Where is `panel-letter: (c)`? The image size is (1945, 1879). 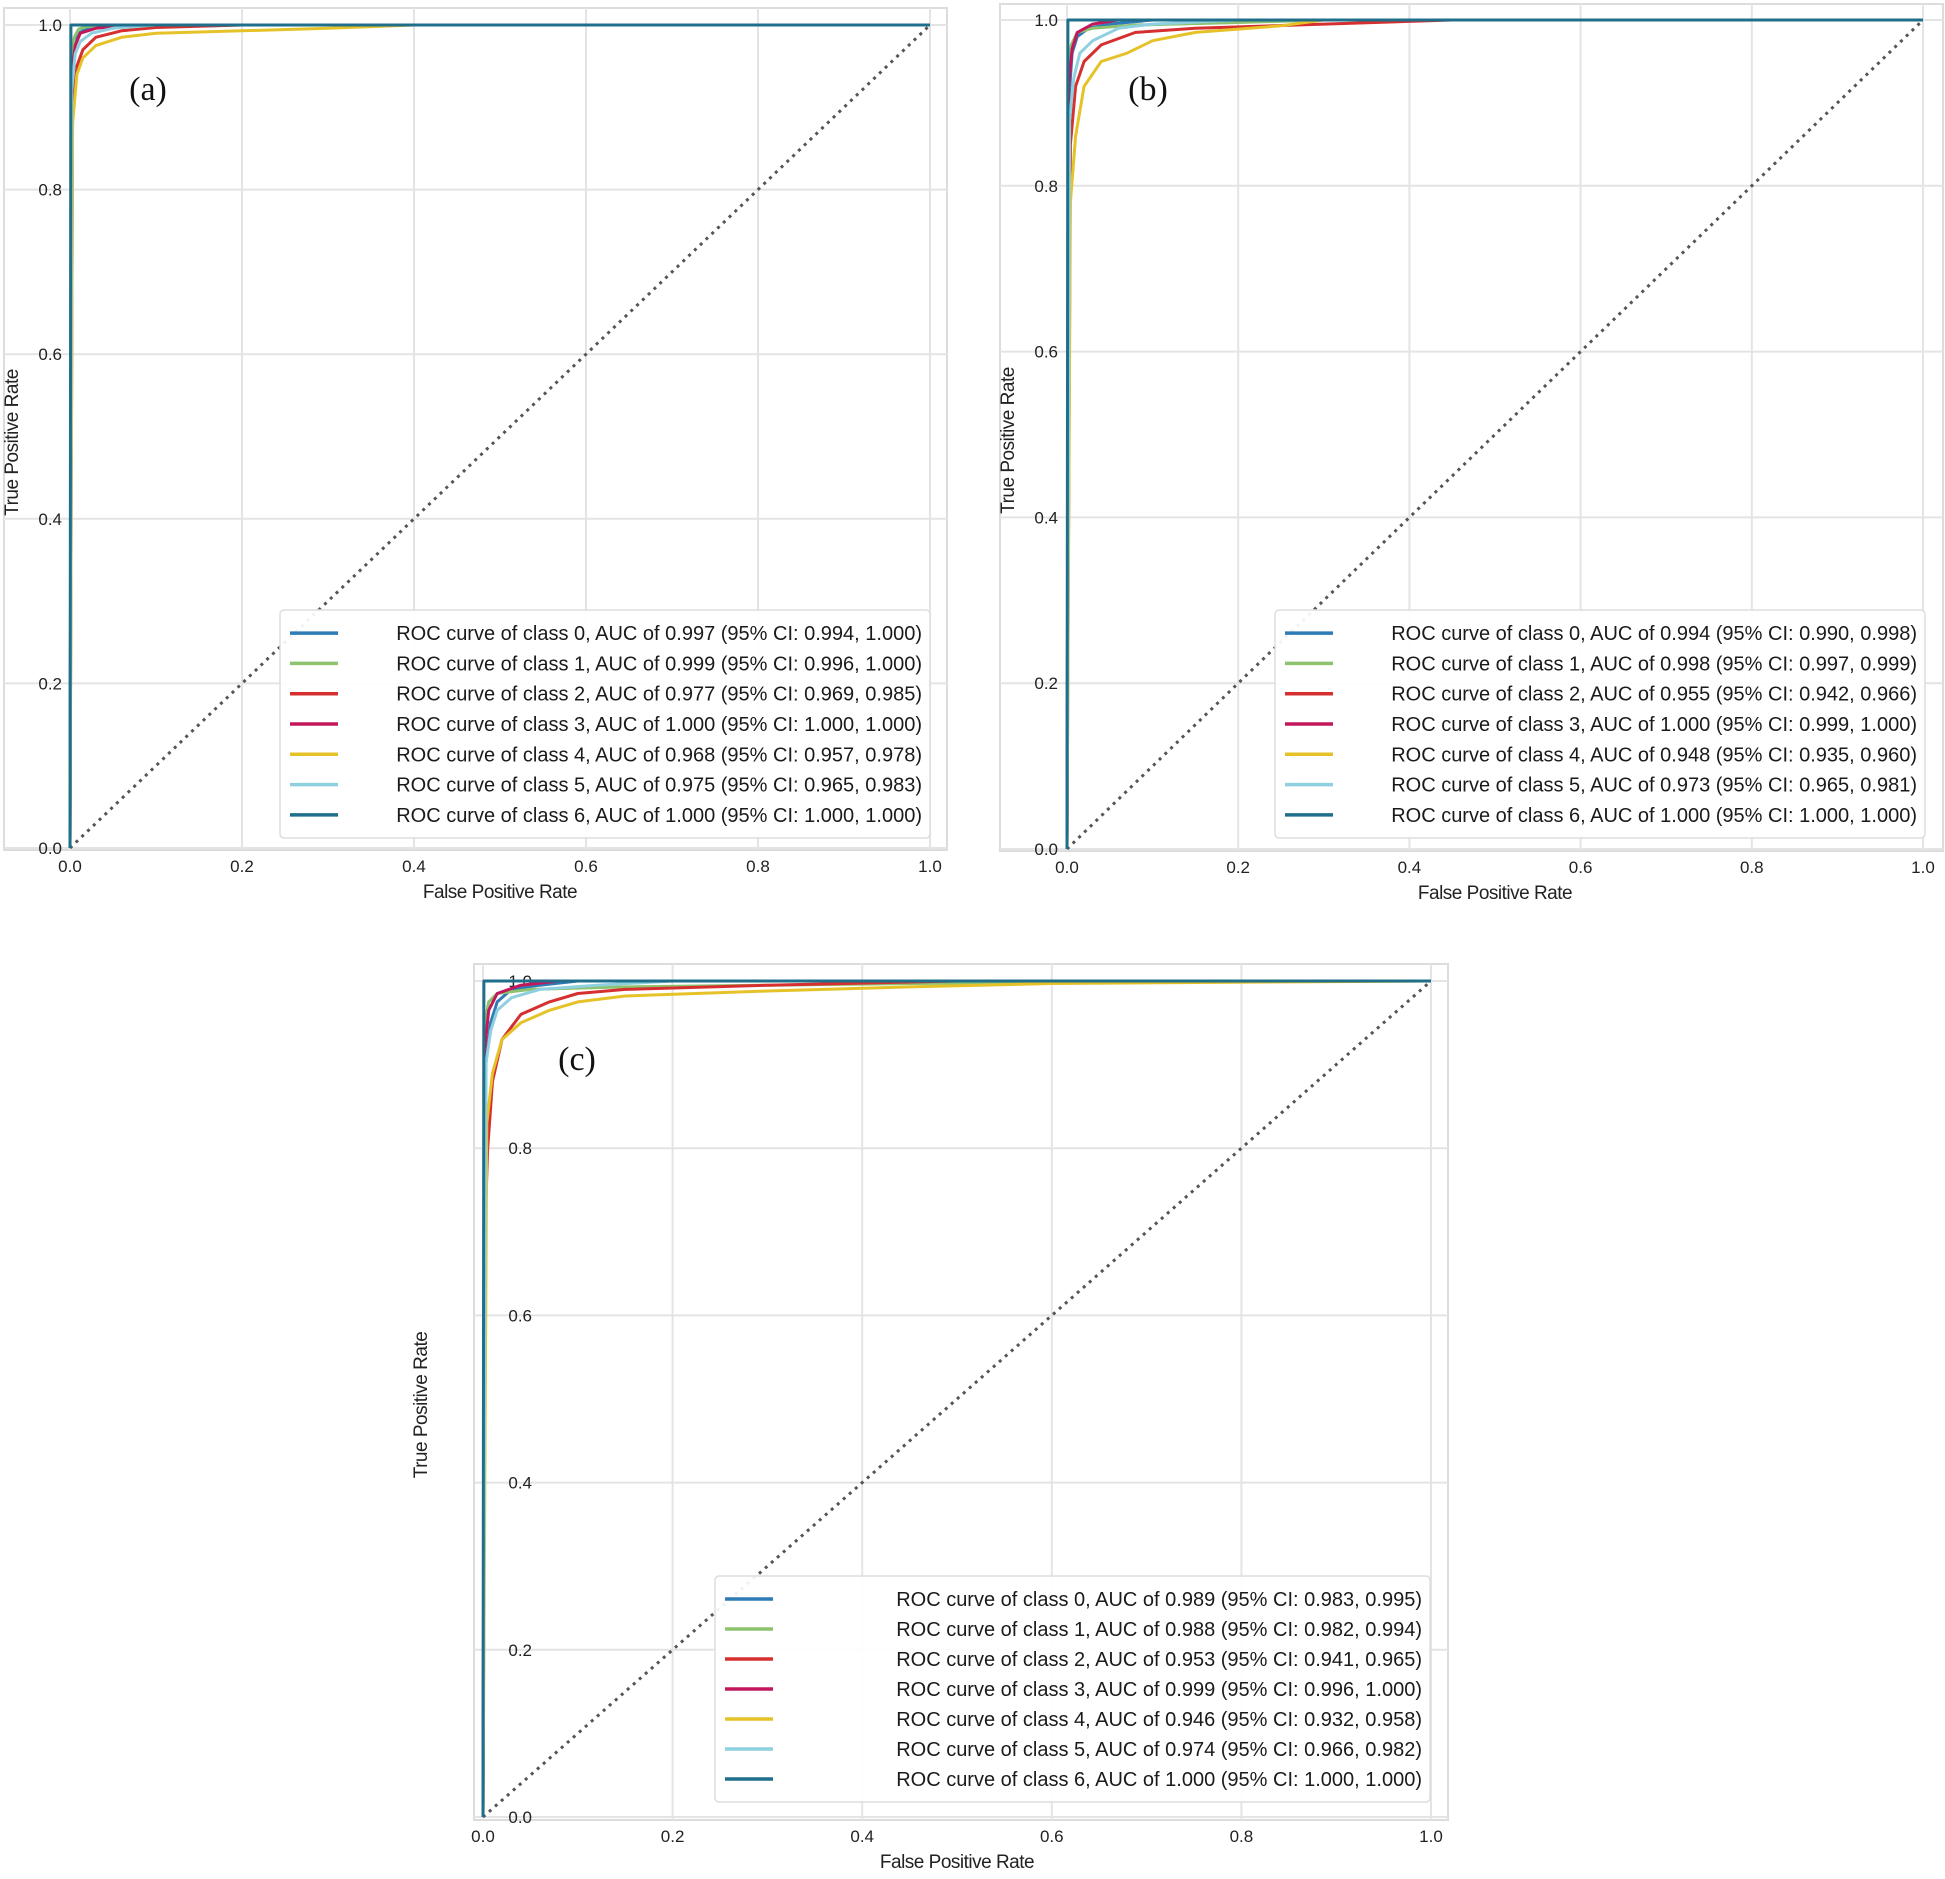 panel-letter: (c) is located at coordinates (577, 1059).